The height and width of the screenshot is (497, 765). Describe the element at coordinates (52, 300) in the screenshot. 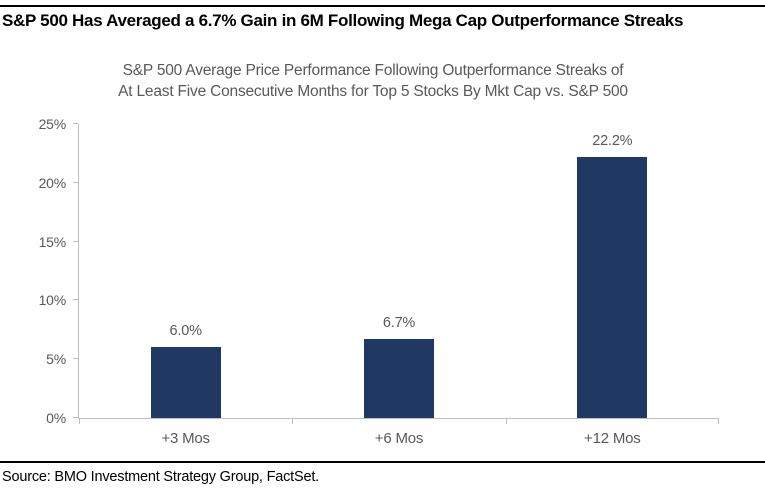

I see `y-axis-tick-label: 10%` at that location.